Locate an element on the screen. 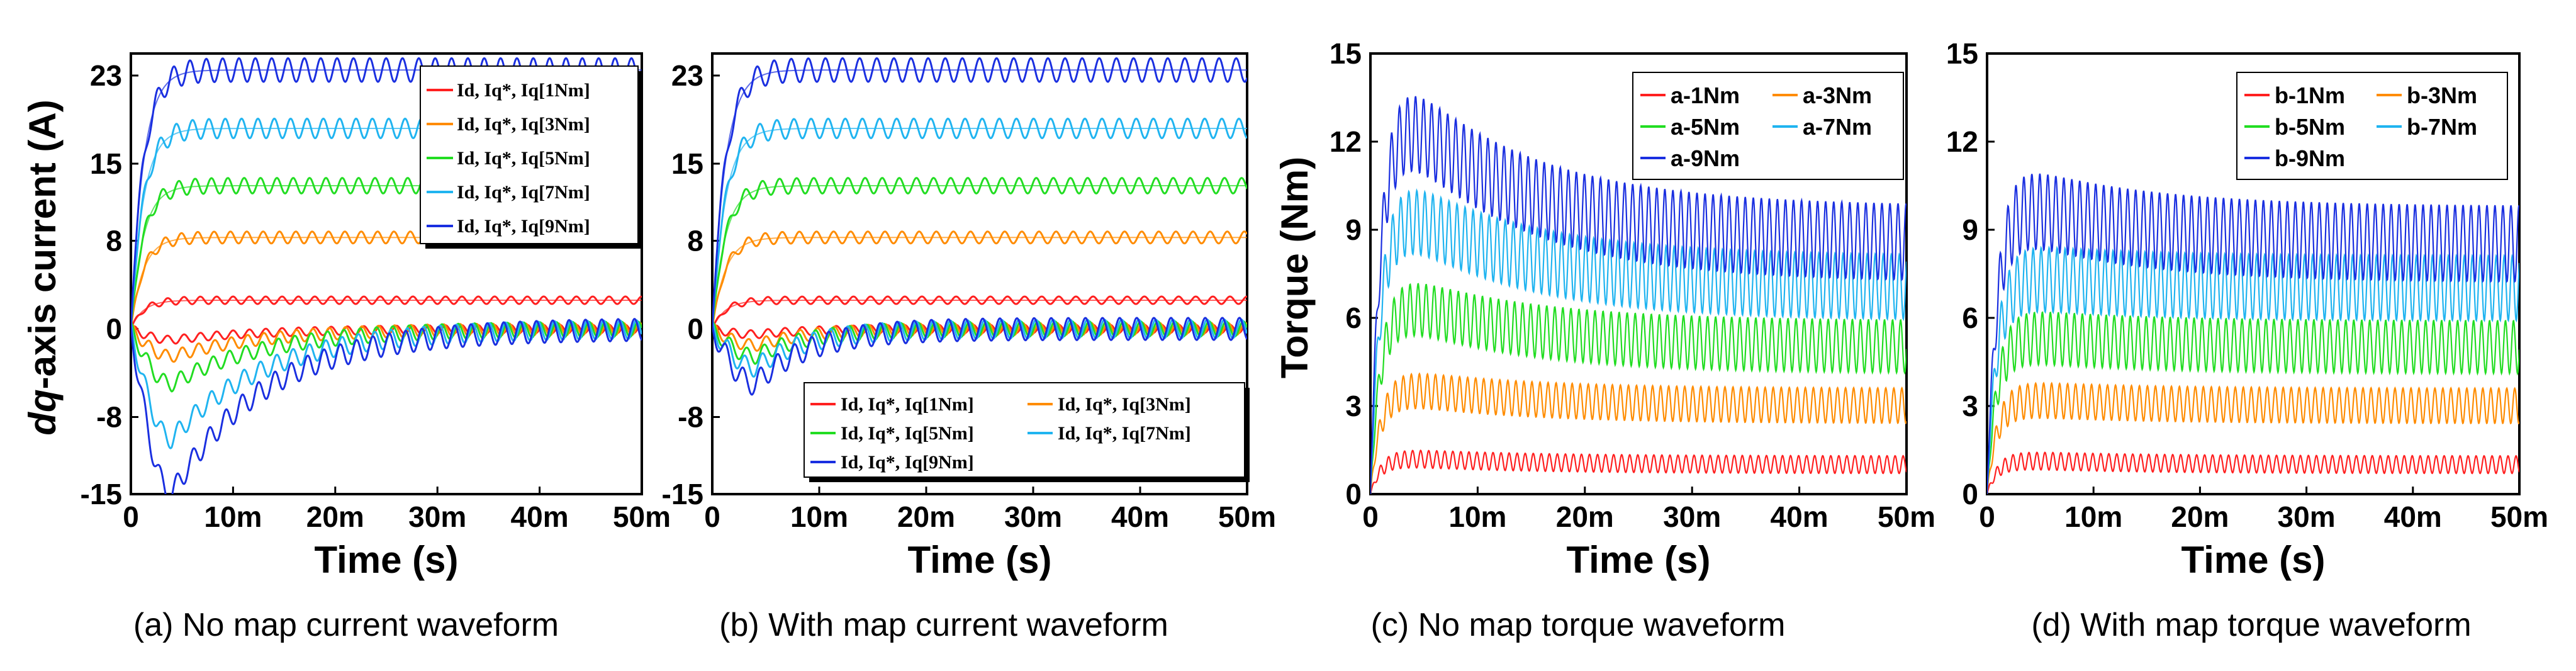  y-axis-label-italic: dq is located at coordinates (42, 412).